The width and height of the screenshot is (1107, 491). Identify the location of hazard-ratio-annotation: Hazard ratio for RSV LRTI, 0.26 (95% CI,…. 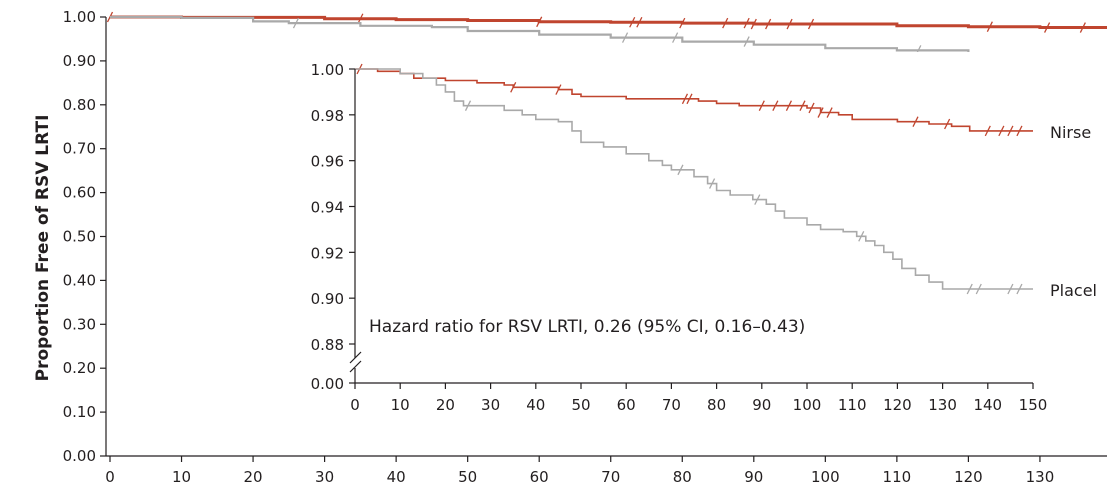
(587, 327).